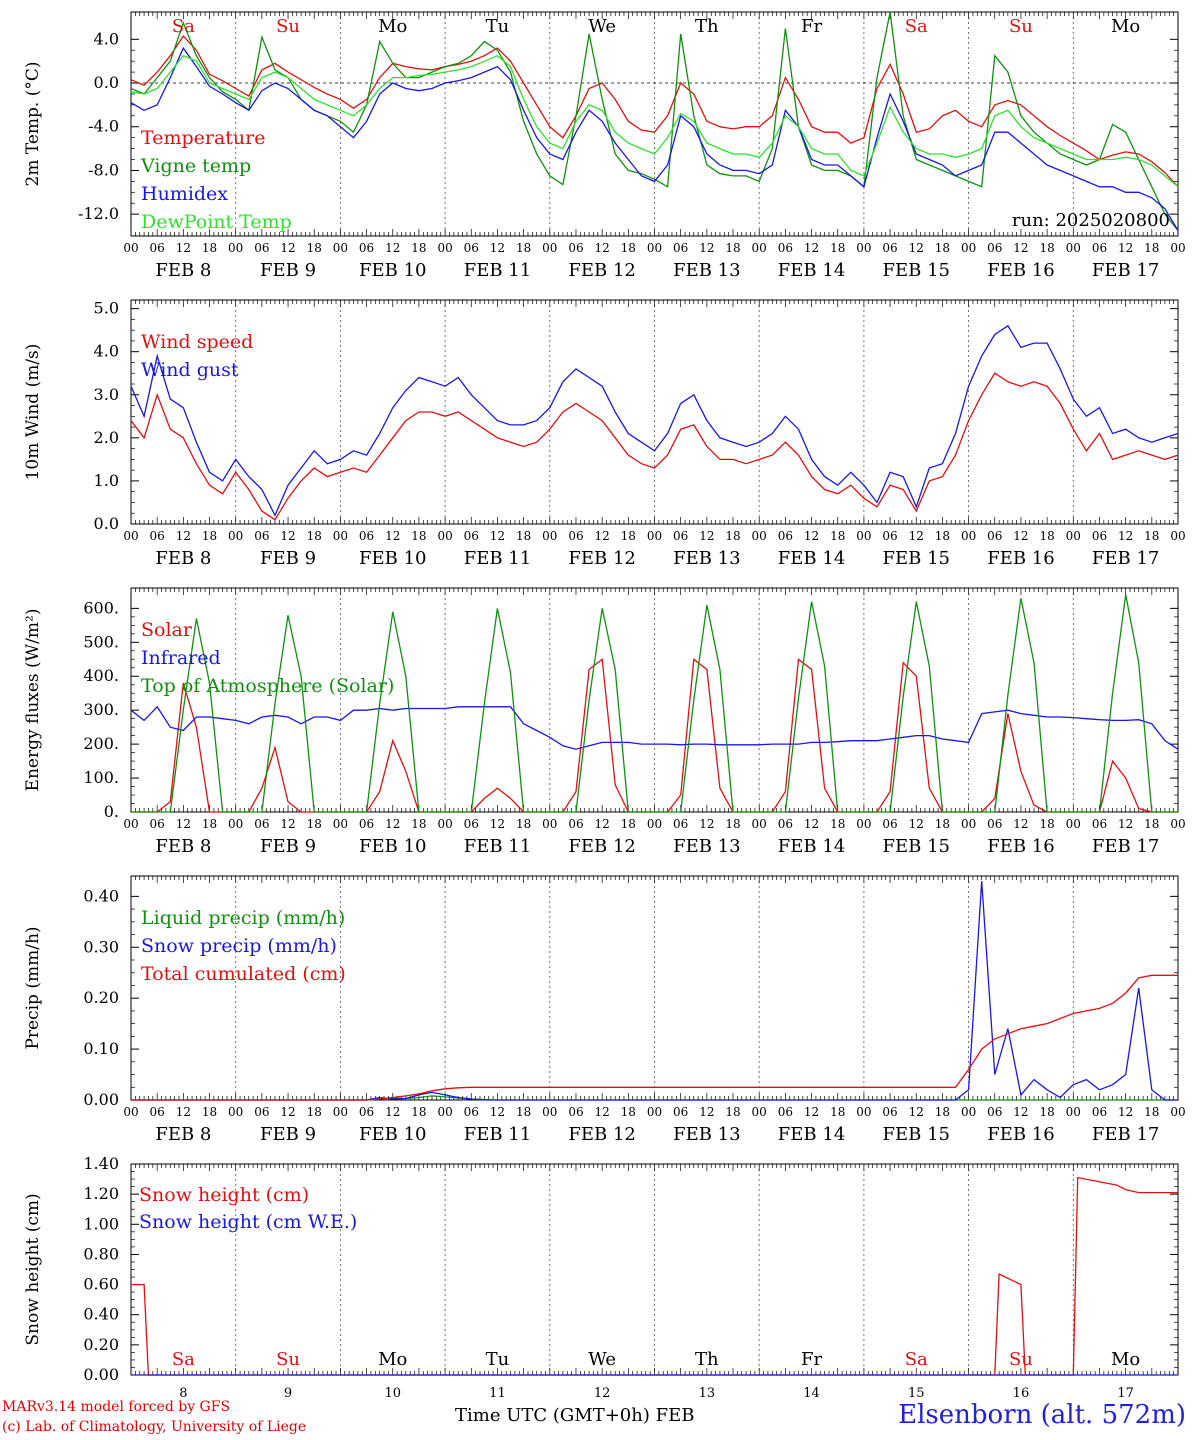 Image resolution: width=1194 pixels, height=1440 pixels. I want to click on weekday-label: Th, so click(707, 26).